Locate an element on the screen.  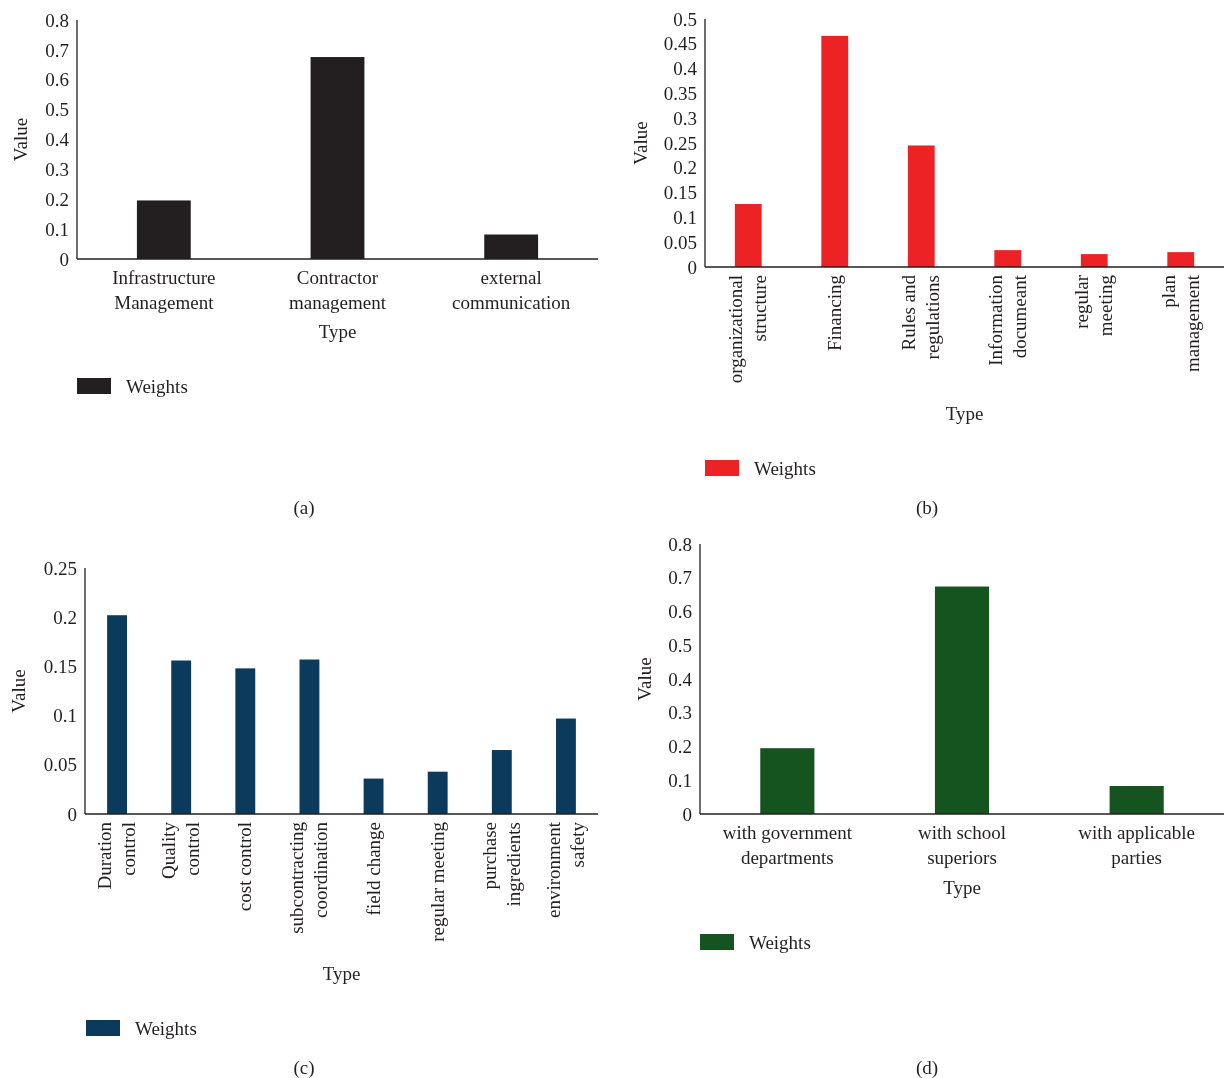
x-tick-label: external communication is located at coordinates (511, 290).